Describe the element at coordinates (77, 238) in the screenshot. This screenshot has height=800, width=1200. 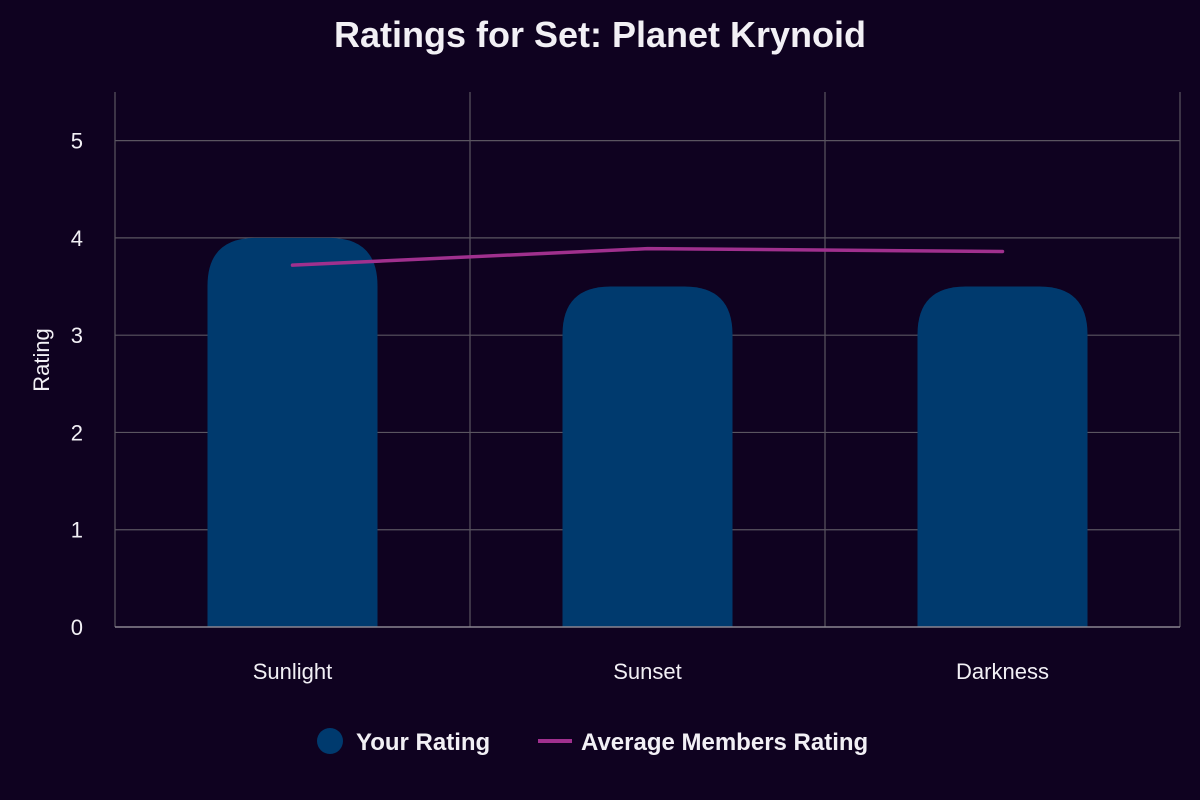
I see `y-tick-label: 4` at that location.